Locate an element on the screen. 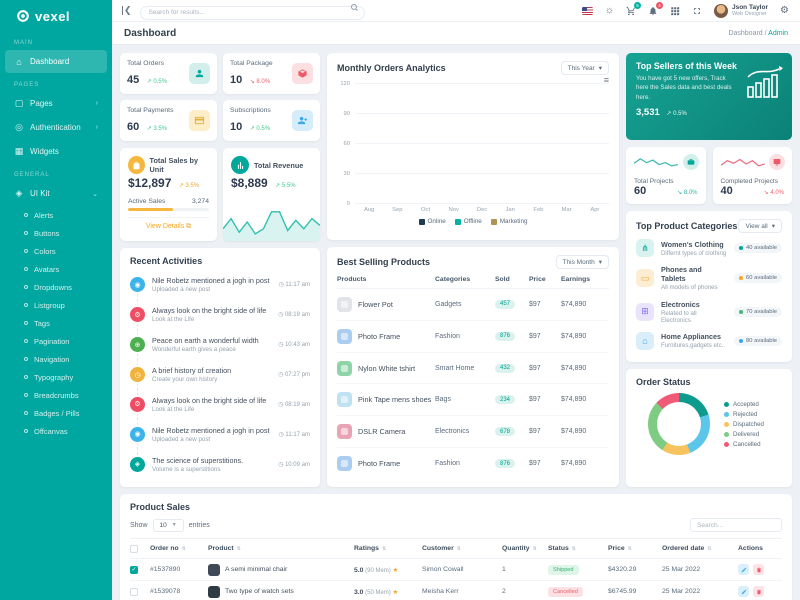 Image resolution: width=800 pixels, height=600 pixels. product-cell: DSLR Camera is located at coordinates (386, 432).